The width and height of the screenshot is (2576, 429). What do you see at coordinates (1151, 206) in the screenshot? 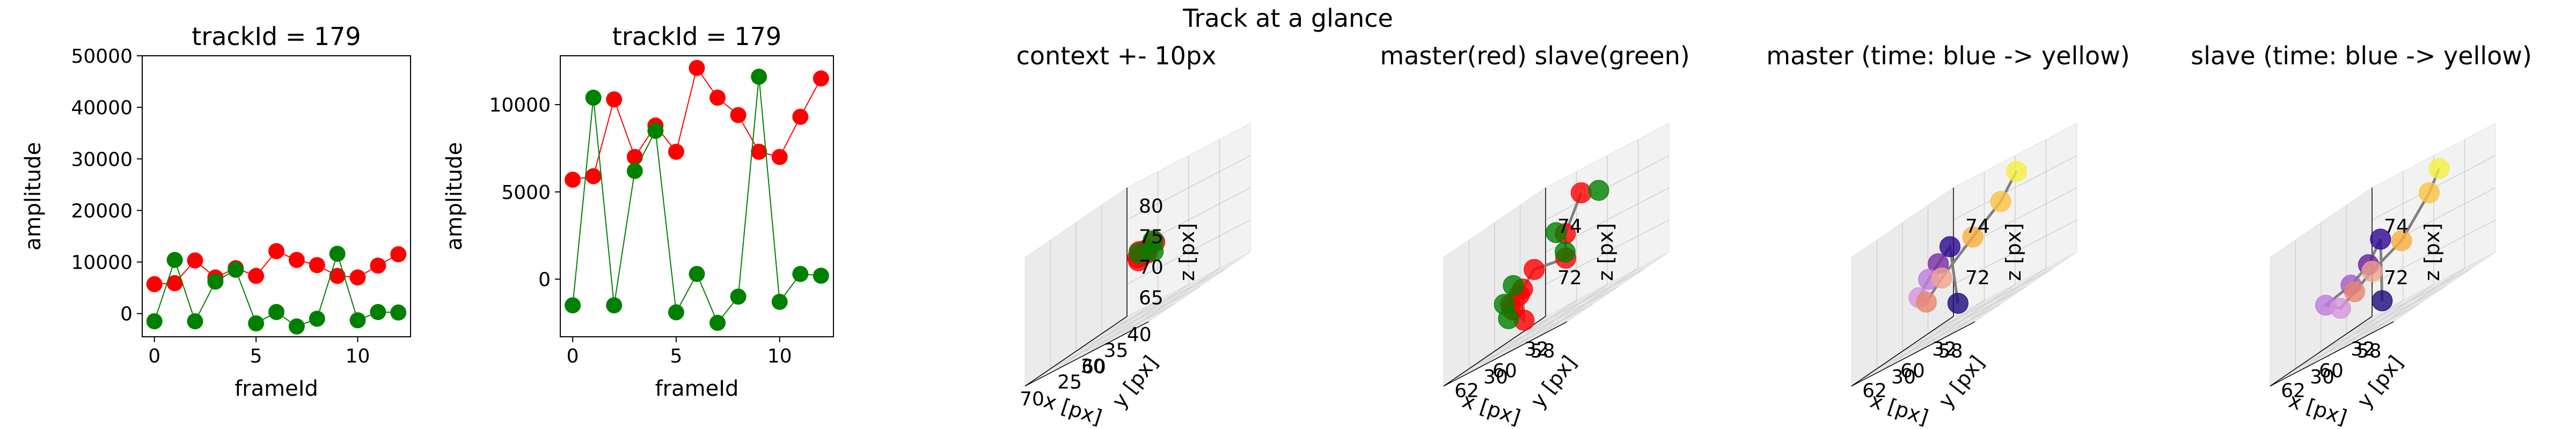
I see `z-tick-label: 80` at bounding box center [1151, 206].